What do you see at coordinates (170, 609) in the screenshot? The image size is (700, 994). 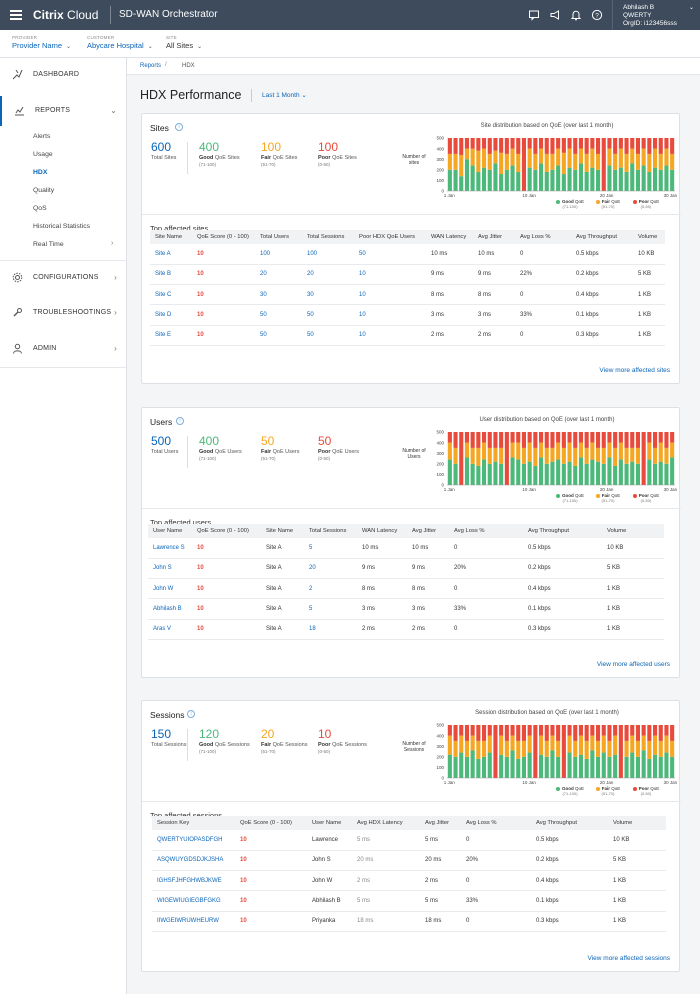 I see `row-key-link: Abhilash B` at bounding box center [170, 609].